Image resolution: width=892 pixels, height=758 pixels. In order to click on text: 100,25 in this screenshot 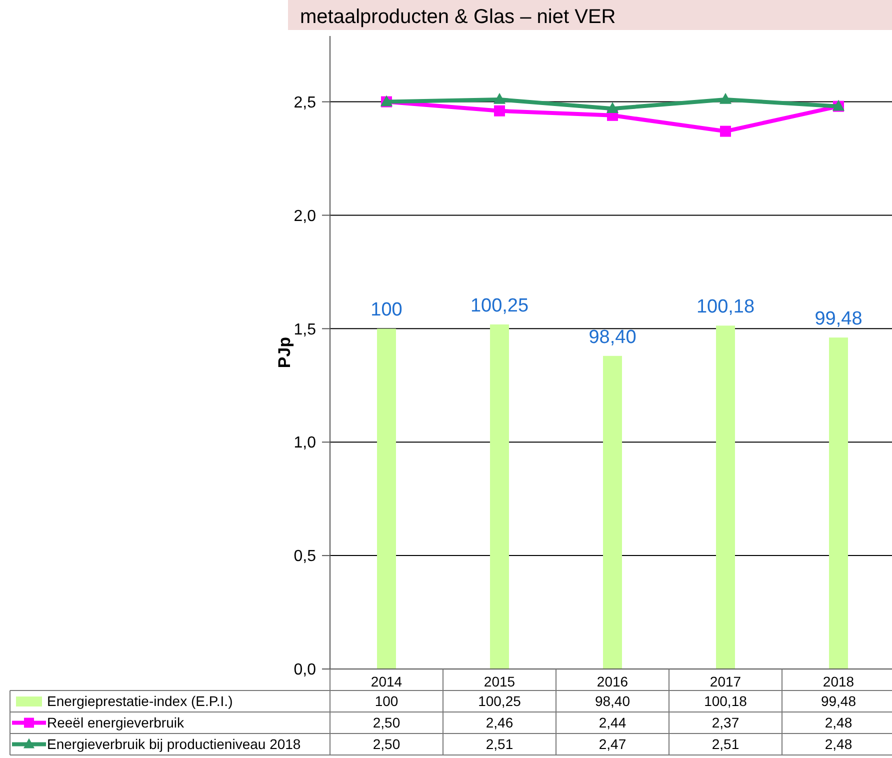, I will do `click(499, 305)`.